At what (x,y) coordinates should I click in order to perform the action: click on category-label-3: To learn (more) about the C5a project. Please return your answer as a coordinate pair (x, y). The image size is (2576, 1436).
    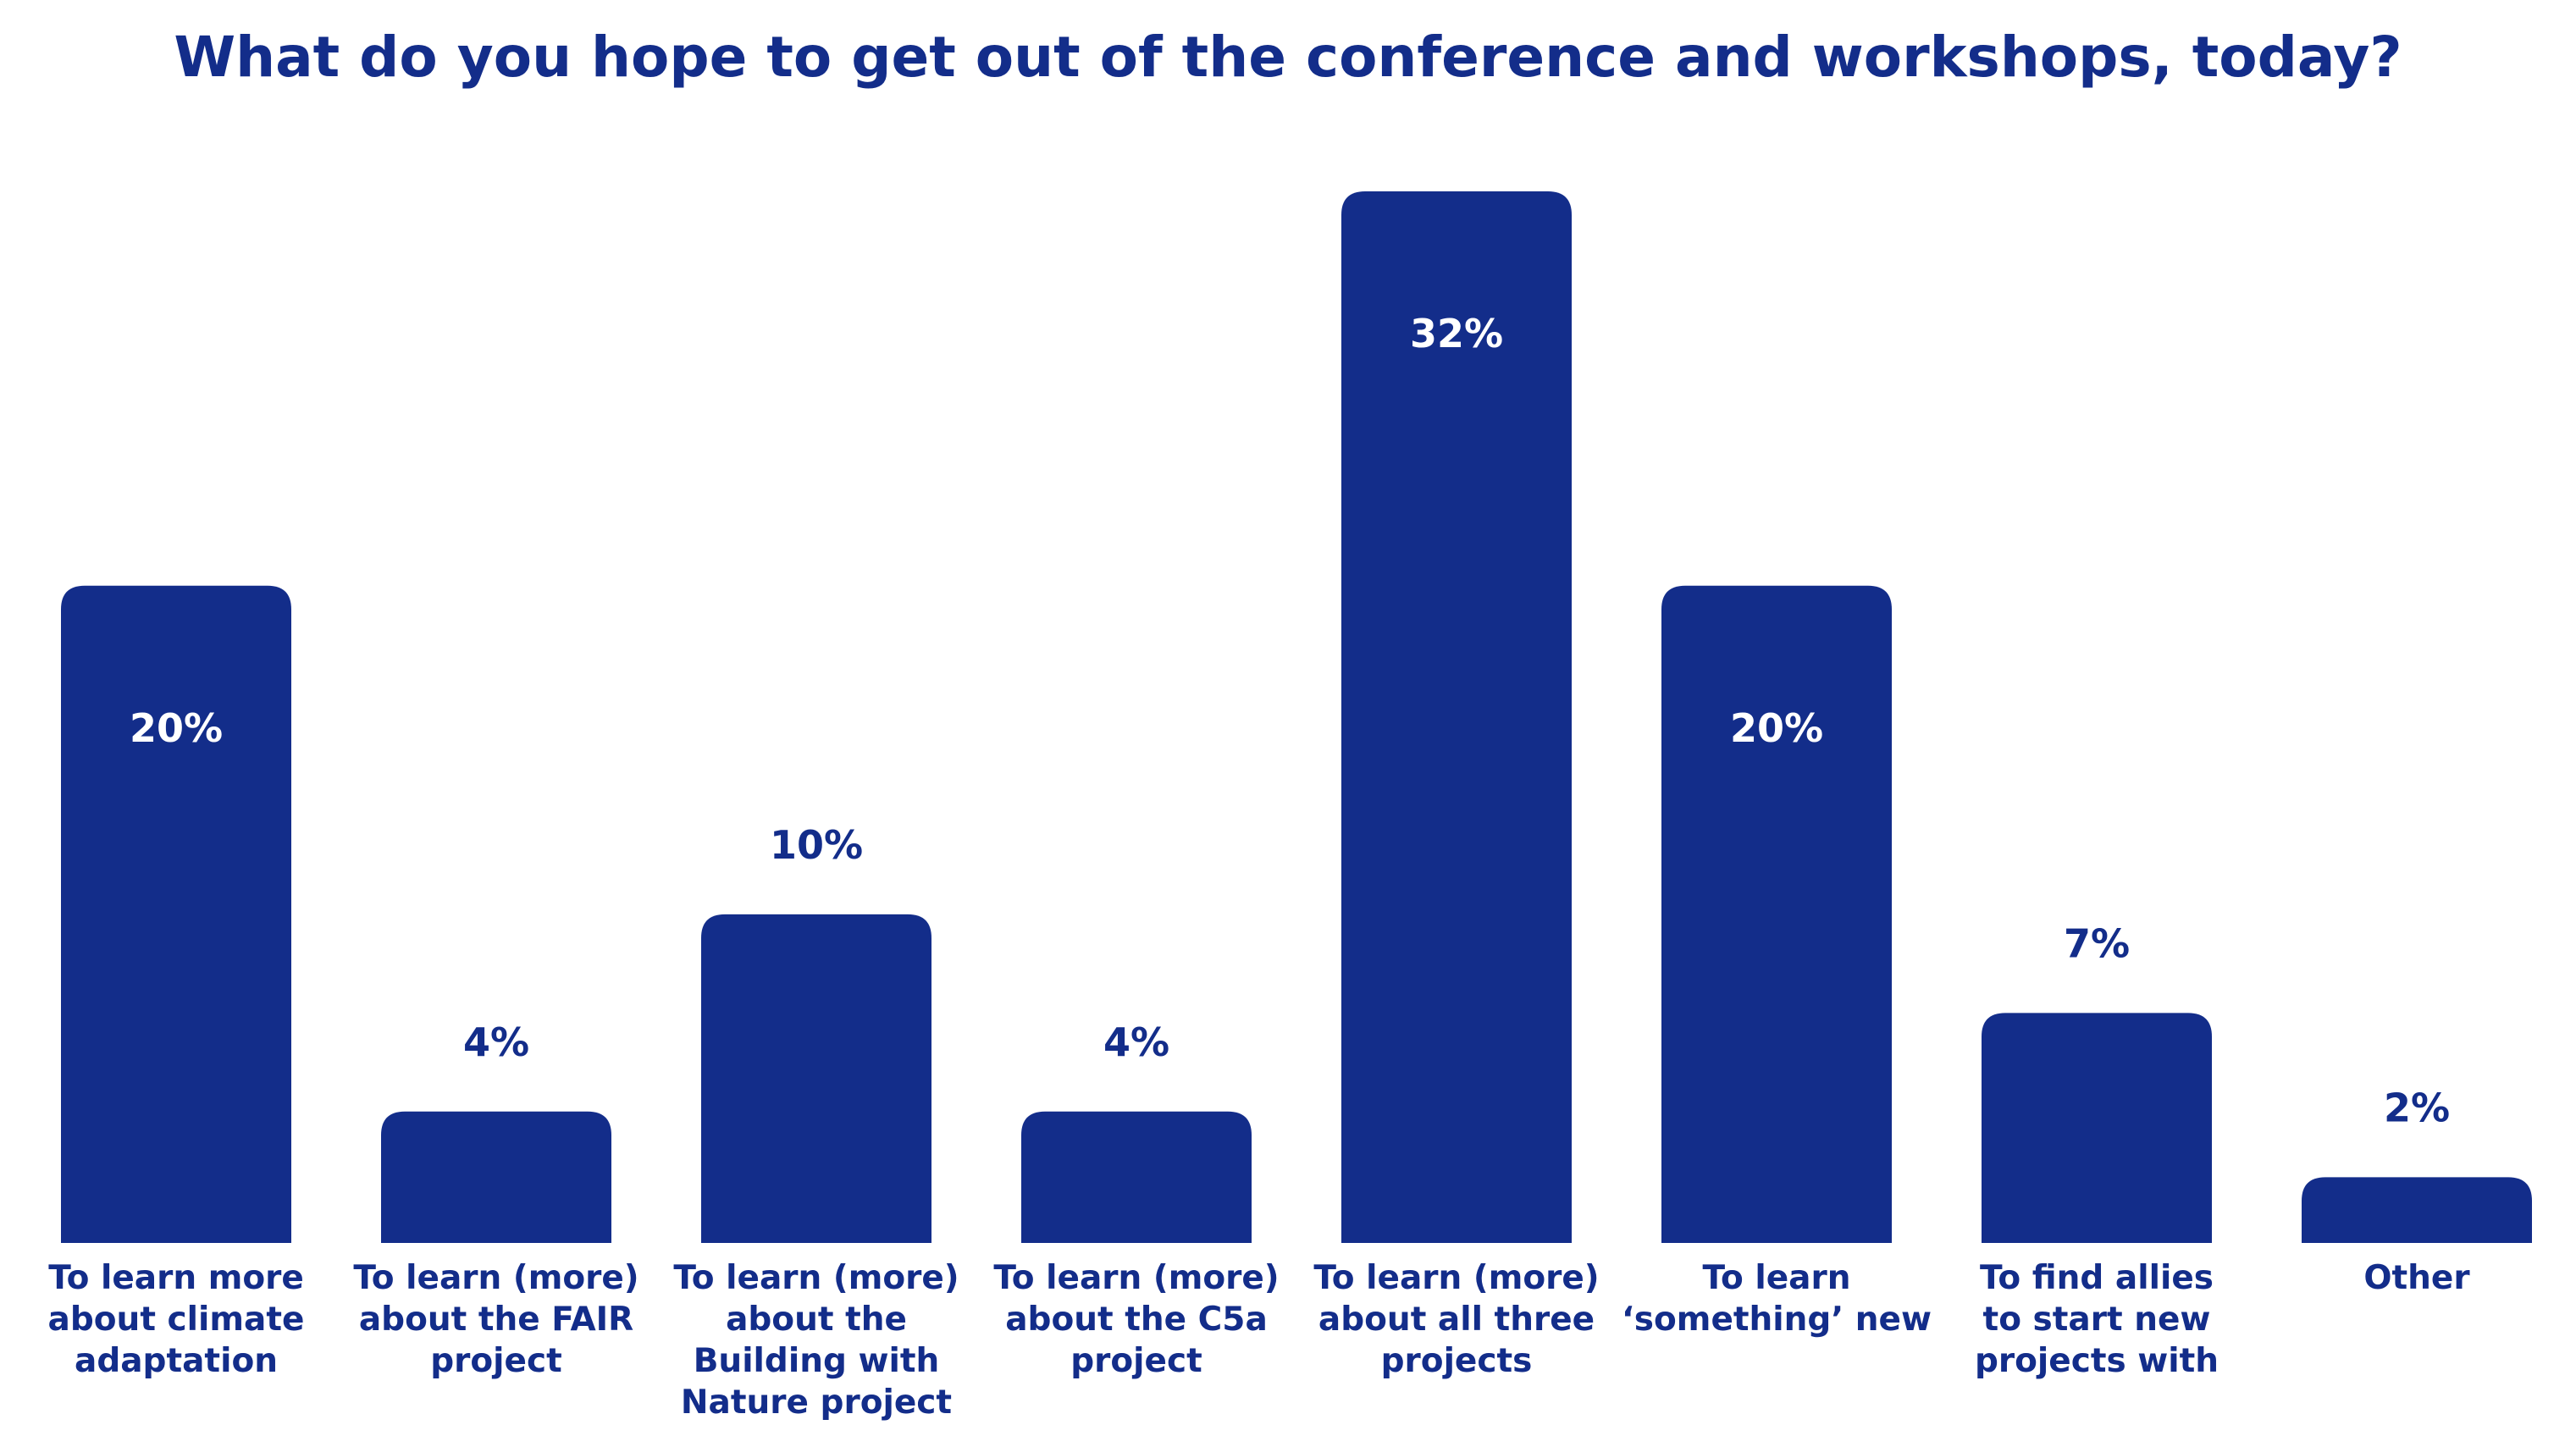
    Looking at the image, I should click on (1136, 1319).